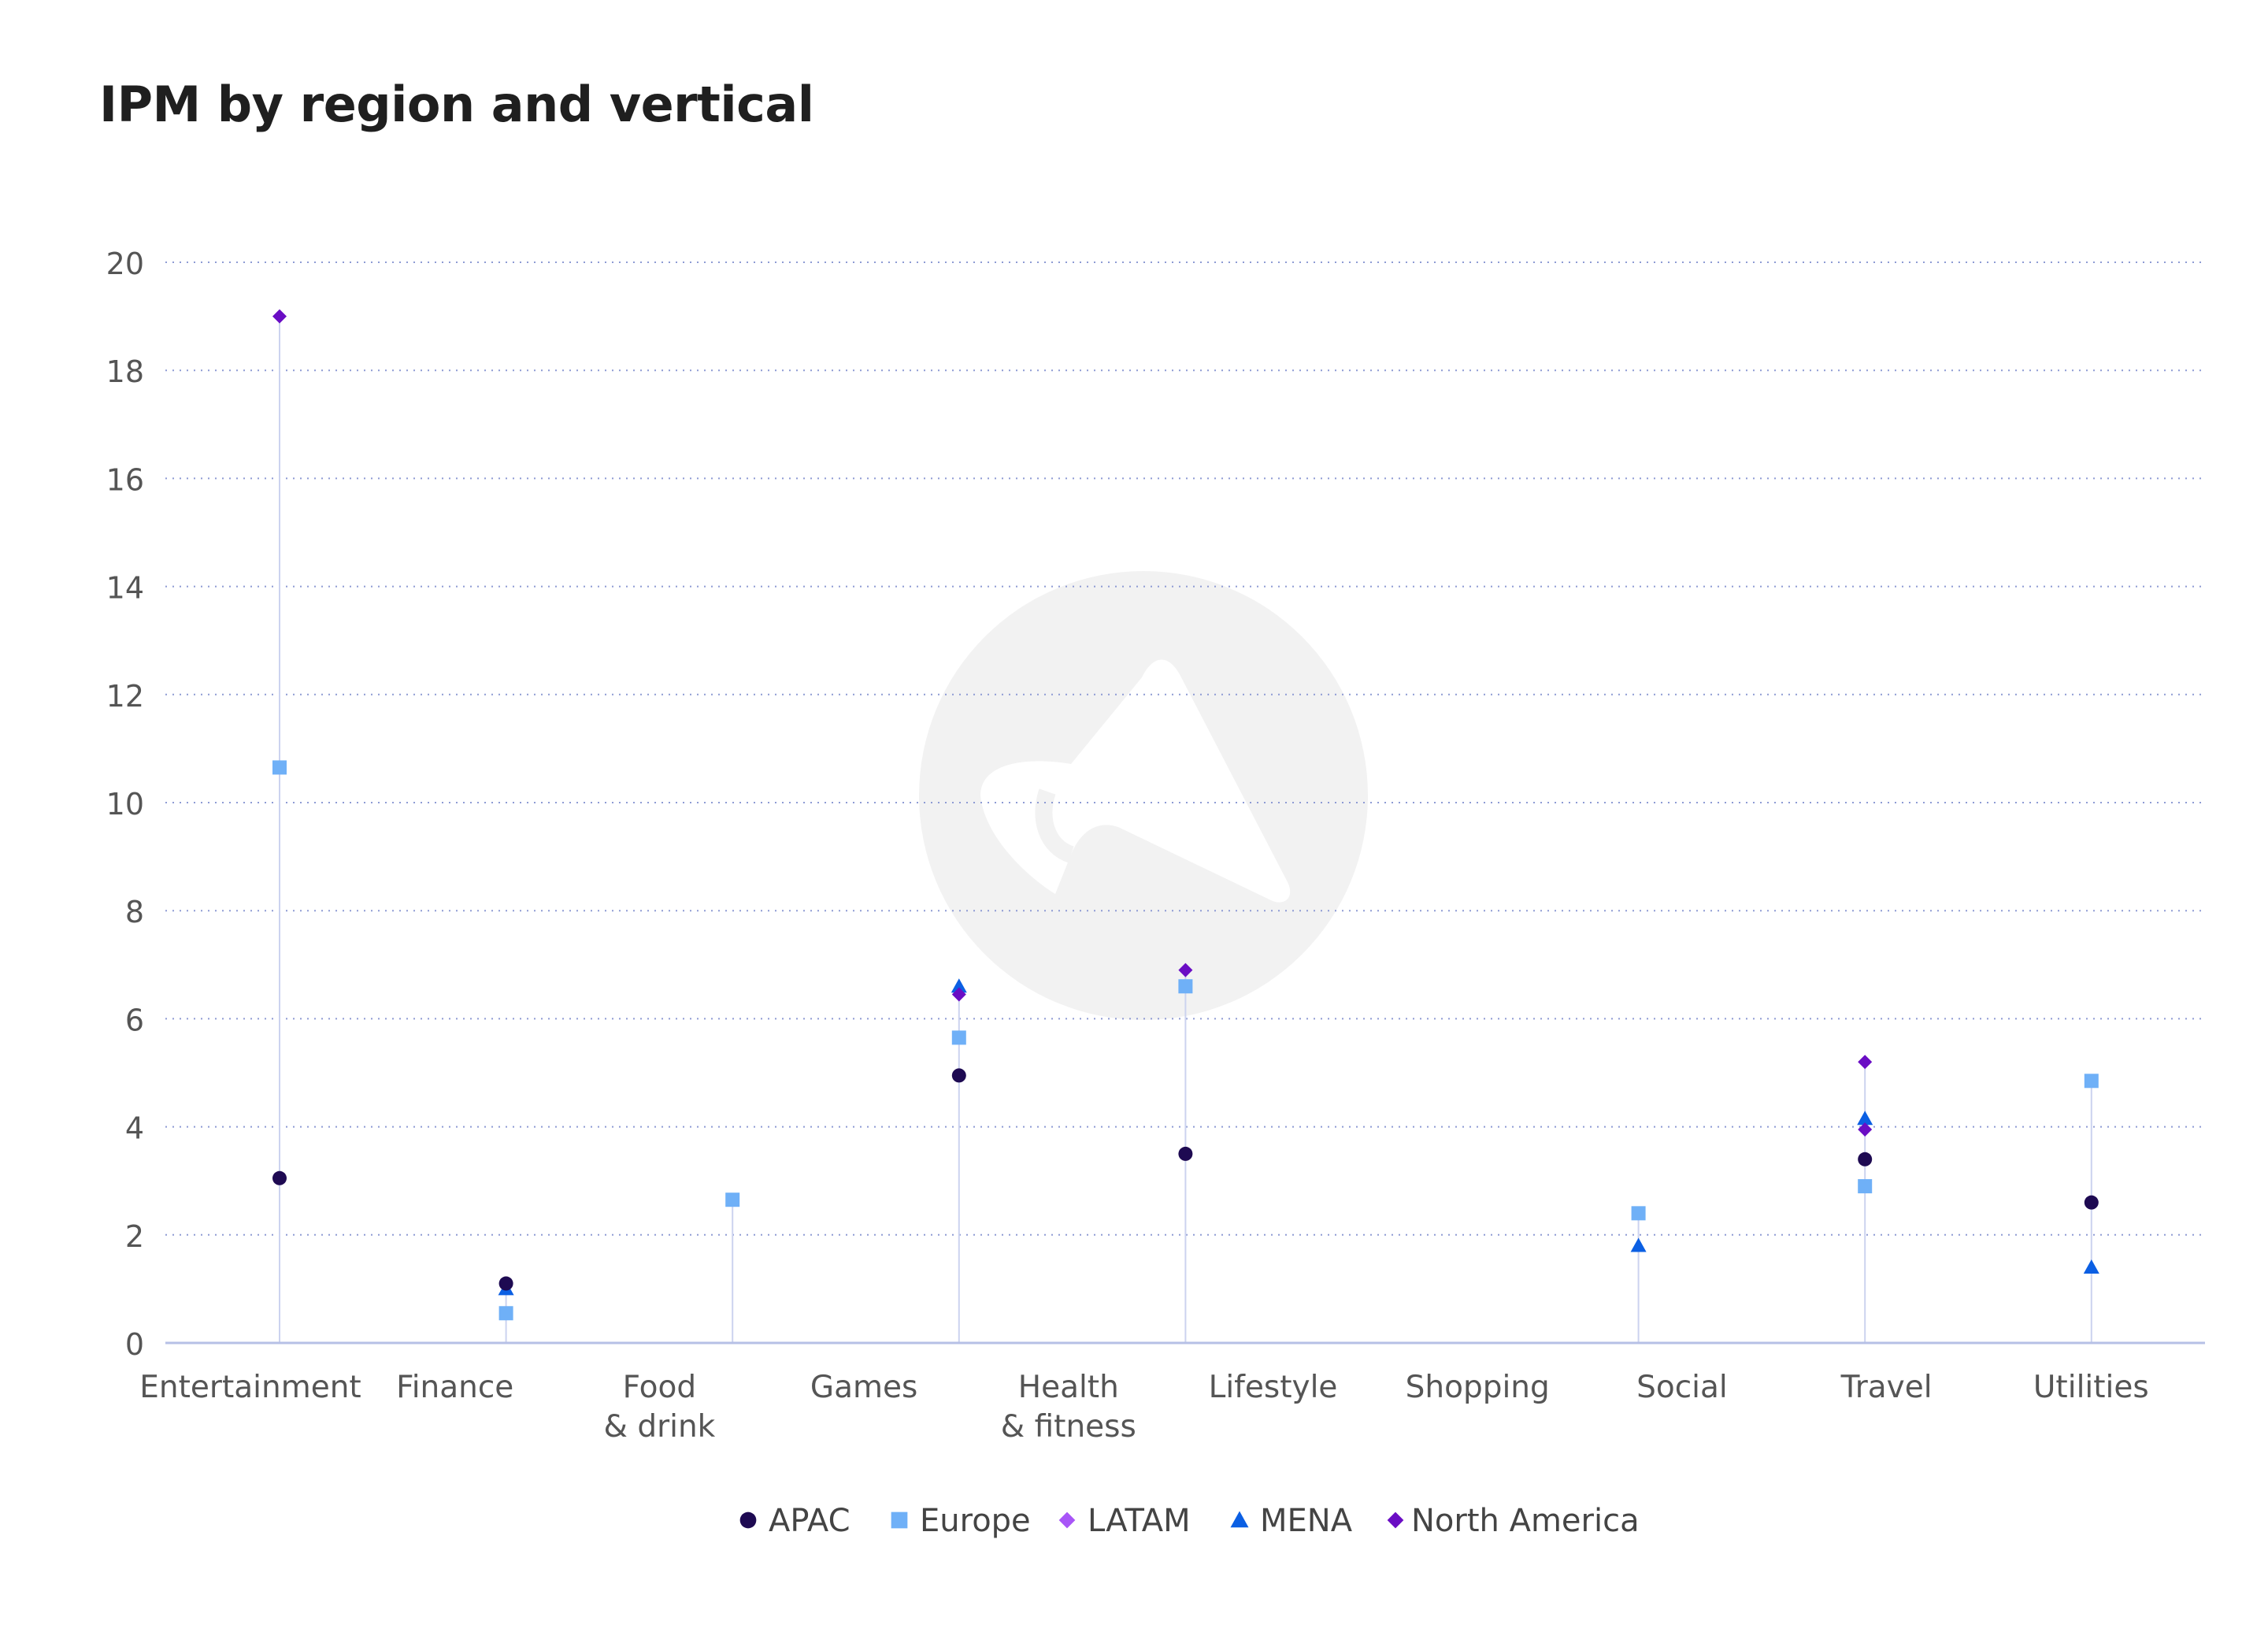  Describe the element at coordinates (1273, 1387) in the screenshot. I see `x-tick-label: Lifestyle` at that location.